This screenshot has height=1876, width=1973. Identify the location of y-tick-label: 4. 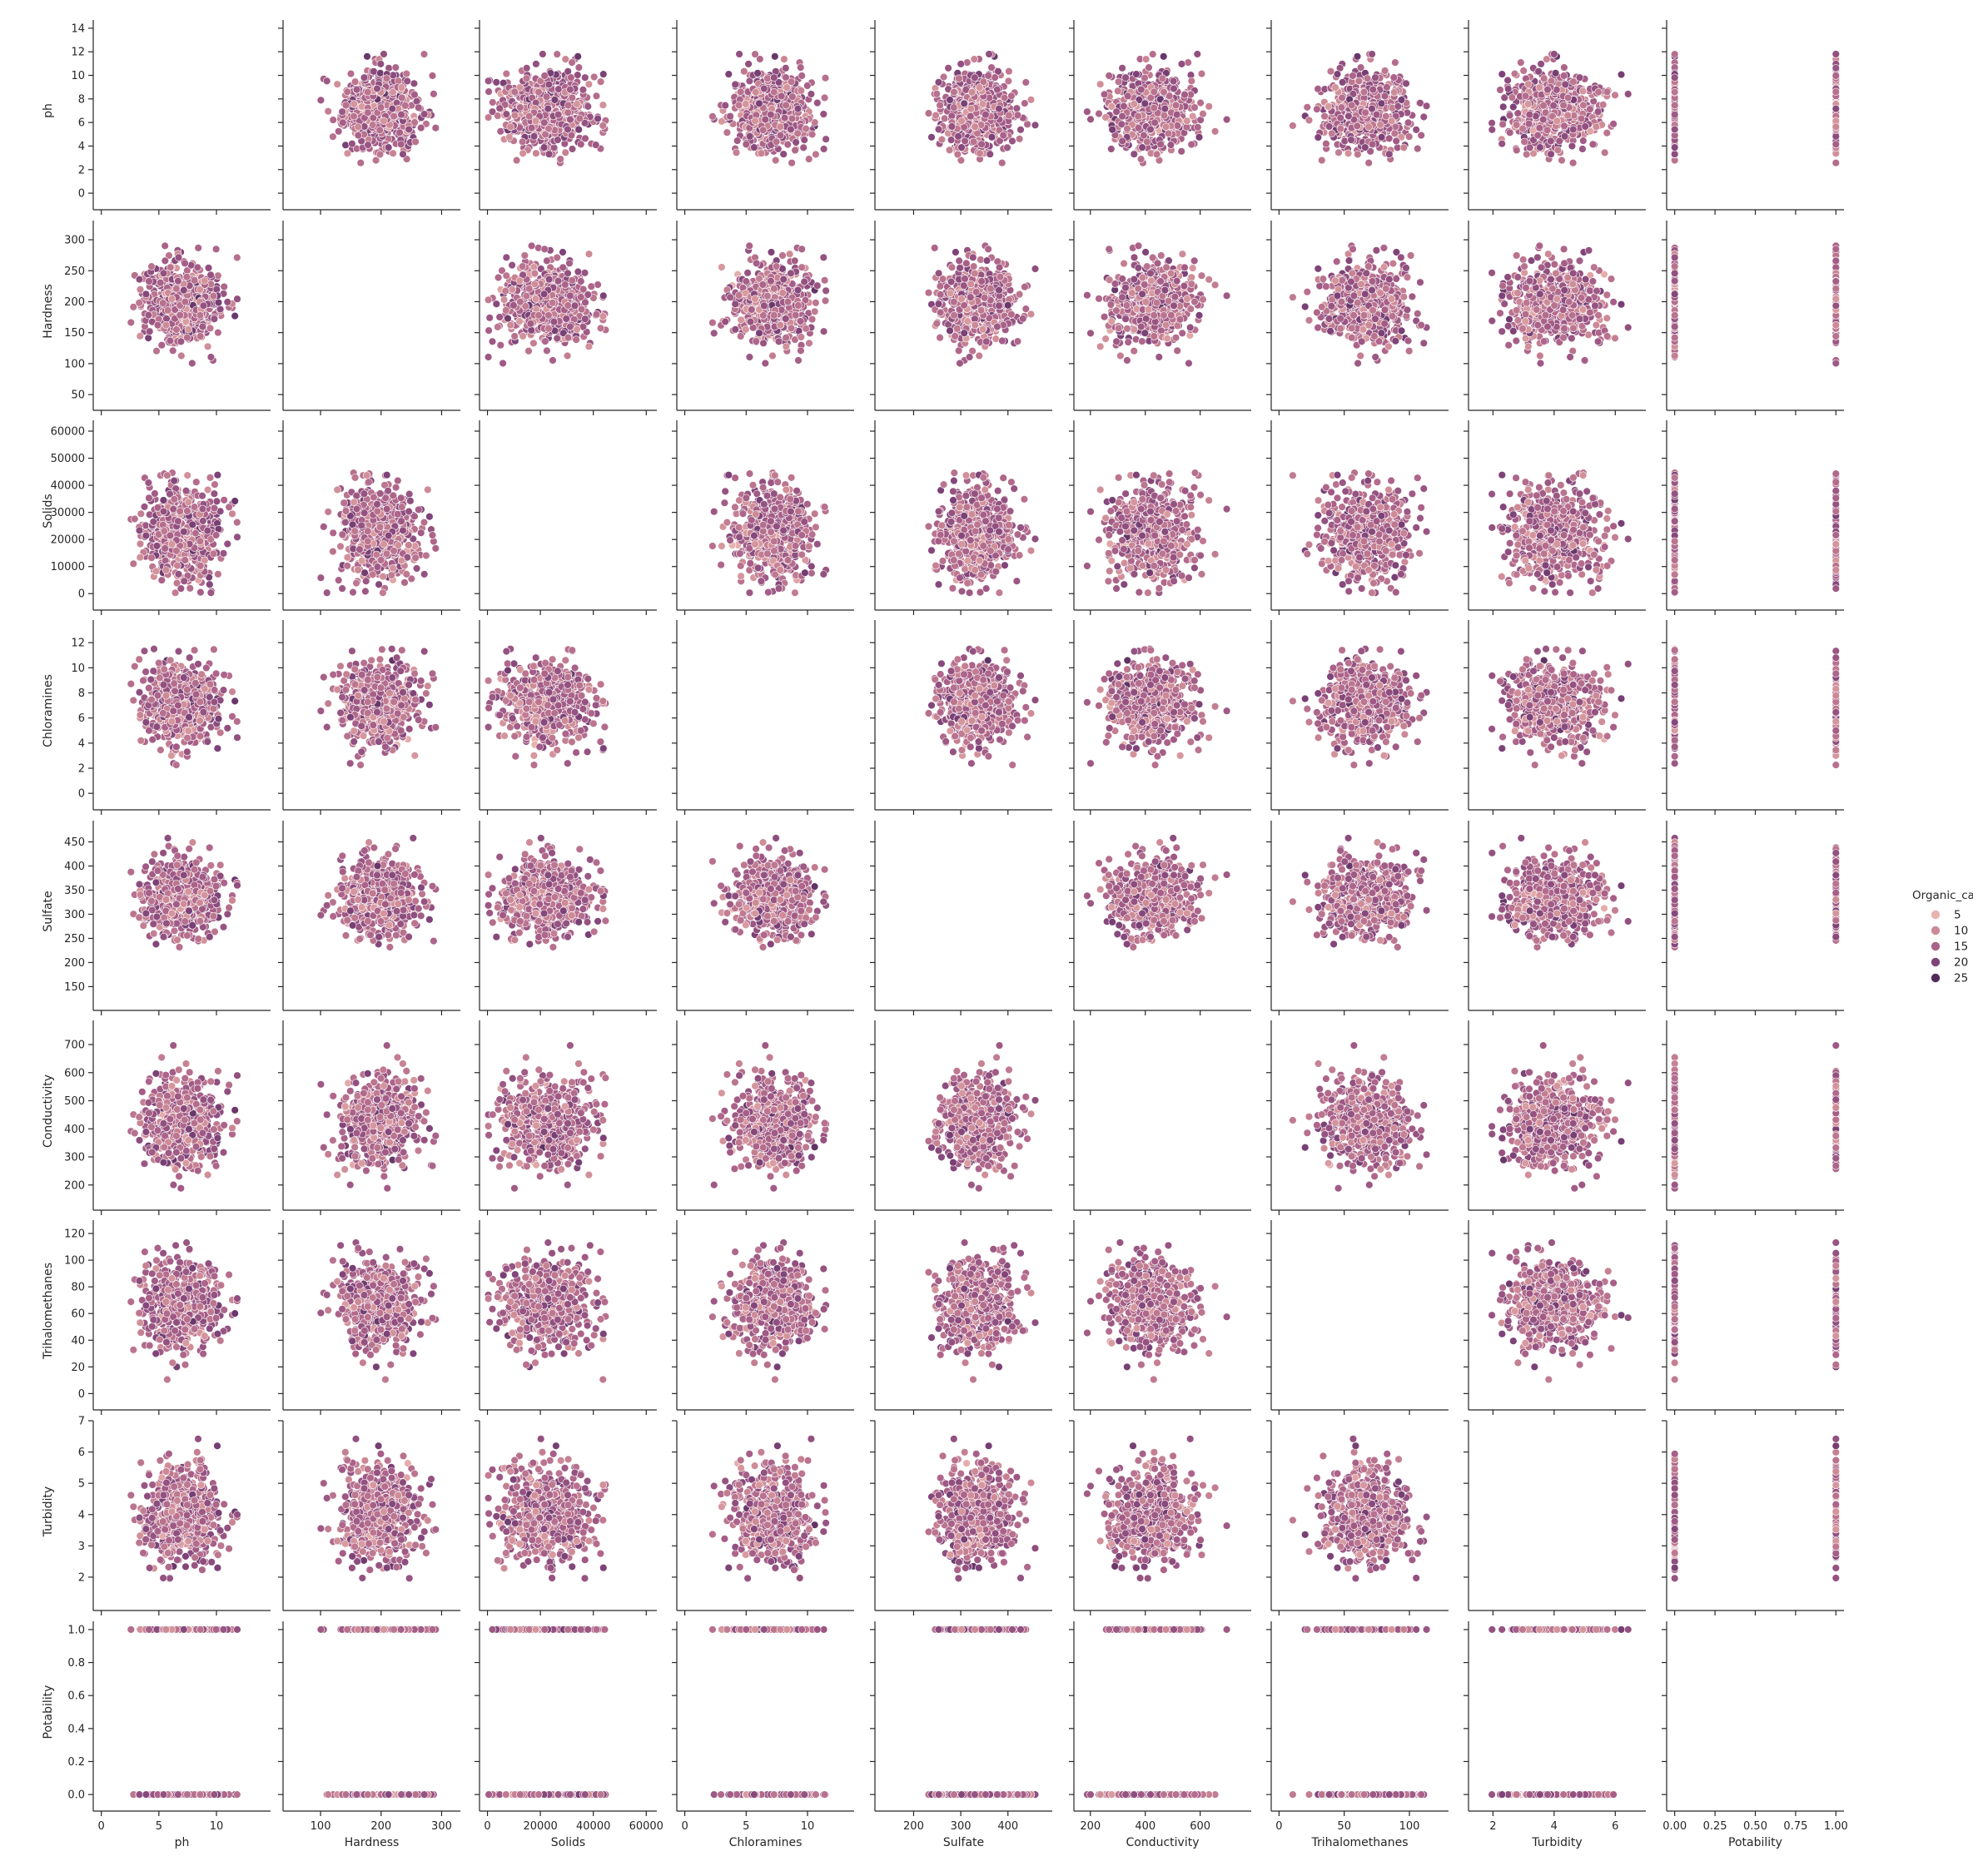
(81, 147).